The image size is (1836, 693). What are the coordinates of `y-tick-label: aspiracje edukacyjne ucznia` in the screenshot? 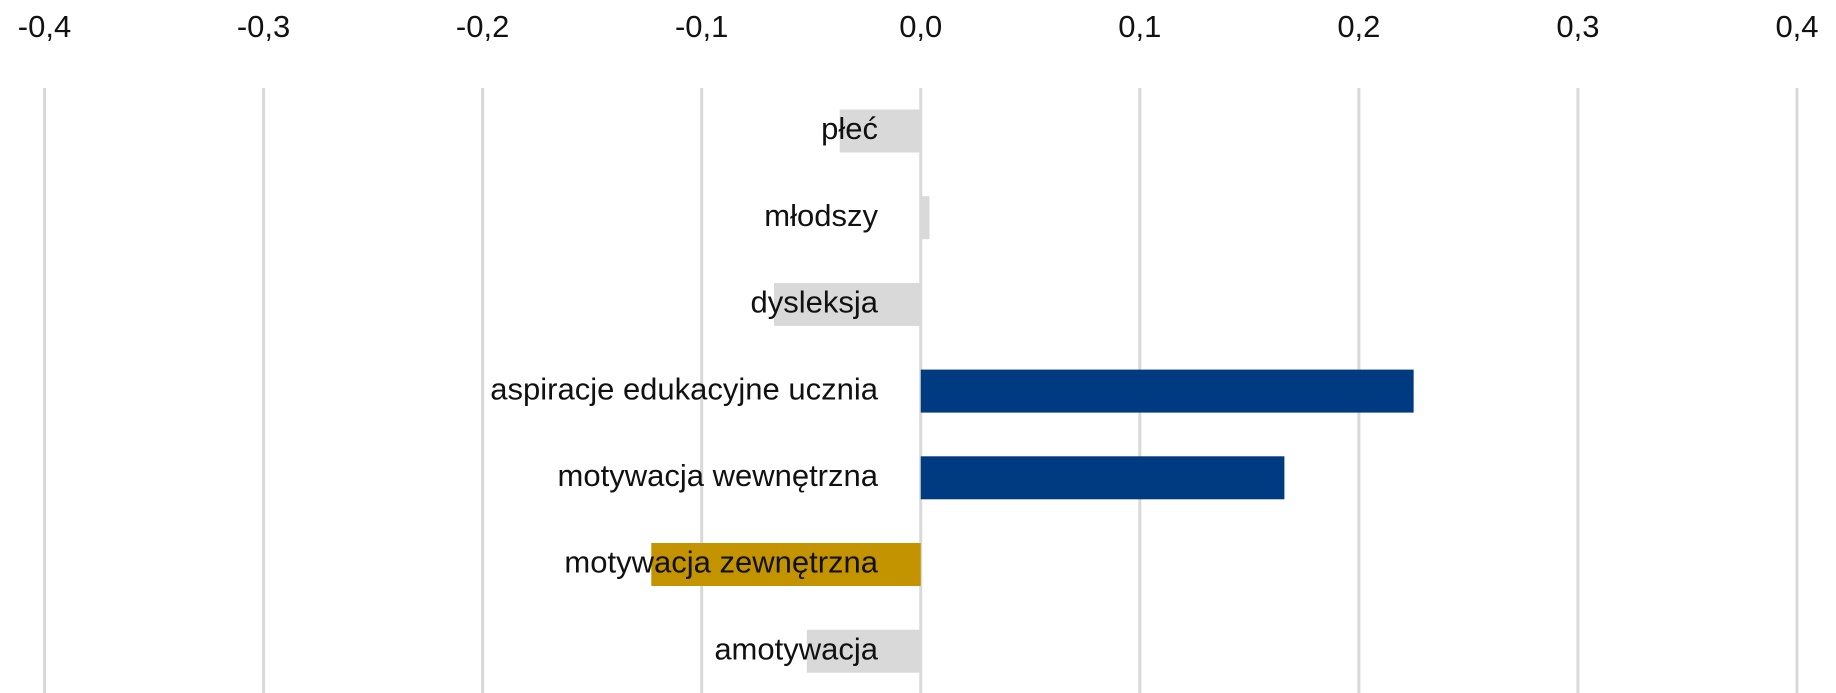 It's located at (684, 388).